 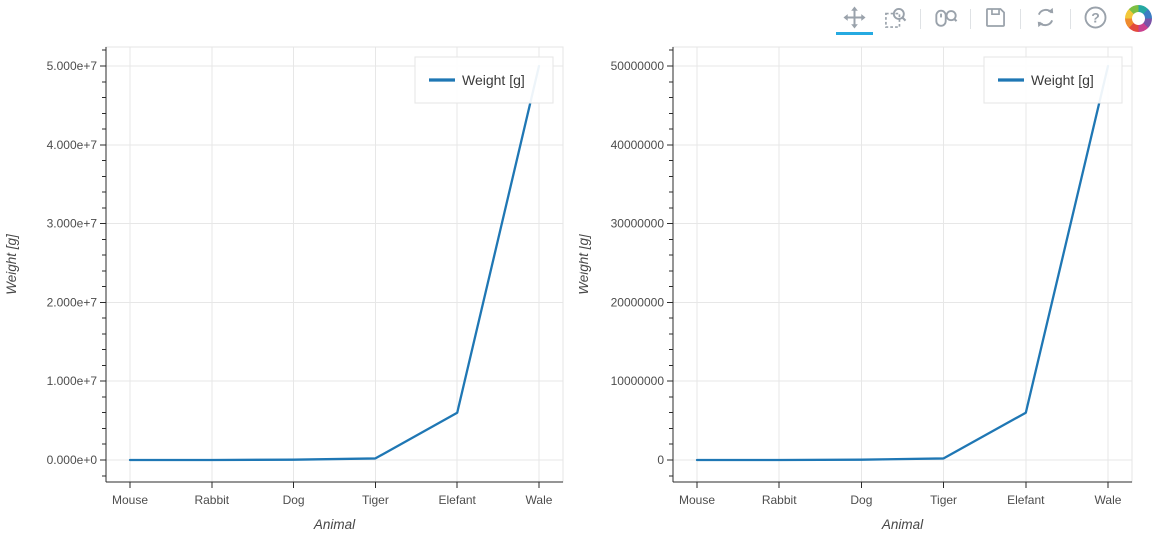 I want to click on box-zoom-tool-button, so click(x=895, y=18).